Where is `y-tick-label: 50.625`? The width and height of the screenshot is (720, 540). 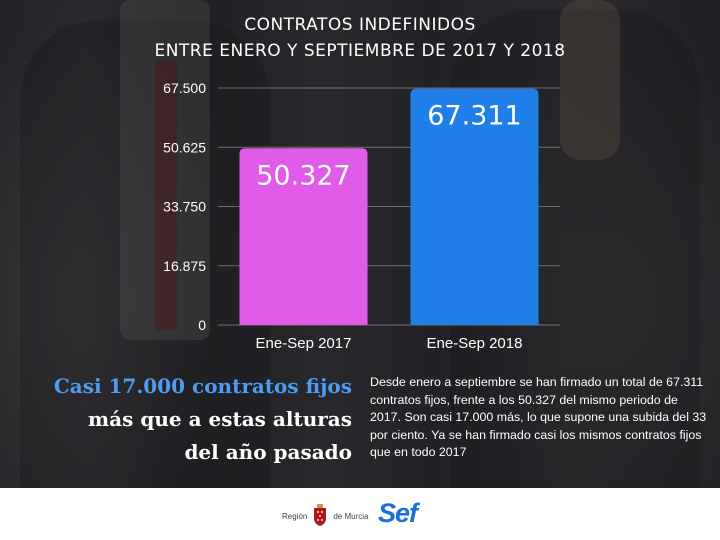 y-tick-label: 50.625 is located at coordinates (184, 147).